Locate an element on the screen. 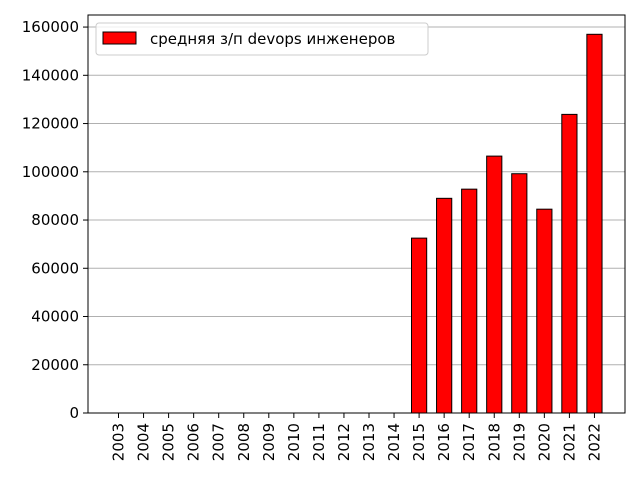 This screenshot has height=480, width=640. y-tick-label: 20000 is located at coordinates (55, 365).